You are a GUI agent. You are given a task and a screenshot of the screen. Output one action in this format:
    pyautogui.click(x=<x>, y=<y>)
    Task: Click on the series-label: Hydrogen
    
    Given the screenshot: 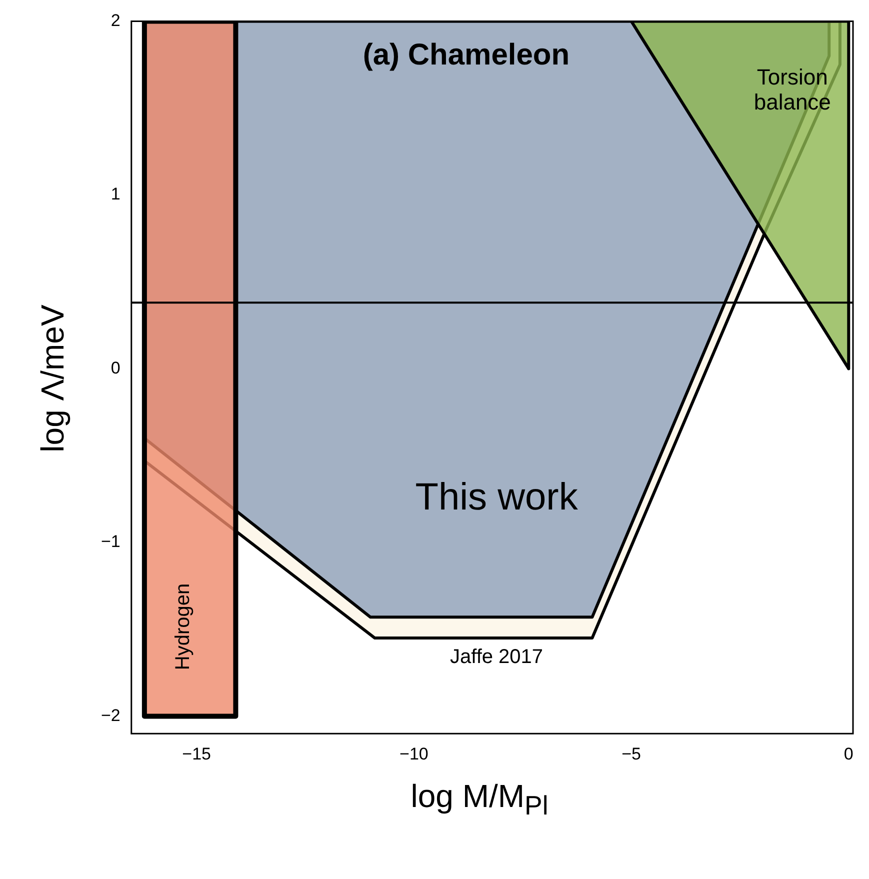 What is the action you would take?
    pyautogui.click(x=183, y=626)
    